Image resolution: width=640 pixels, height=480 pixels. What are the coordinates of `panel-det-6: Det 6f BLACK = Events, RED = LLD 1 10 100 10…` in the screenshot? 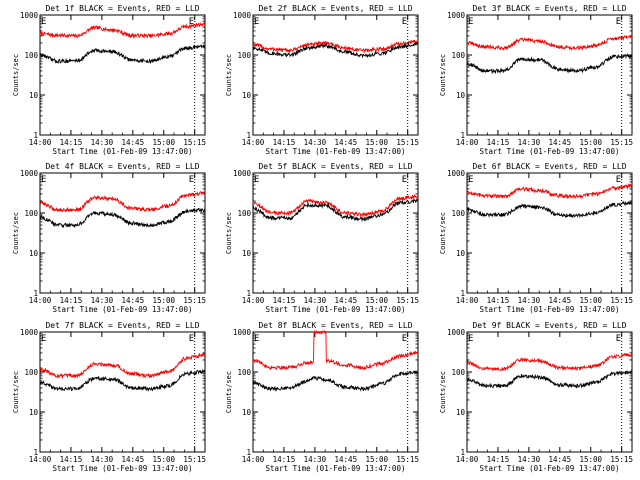 It's located at (536, 238).